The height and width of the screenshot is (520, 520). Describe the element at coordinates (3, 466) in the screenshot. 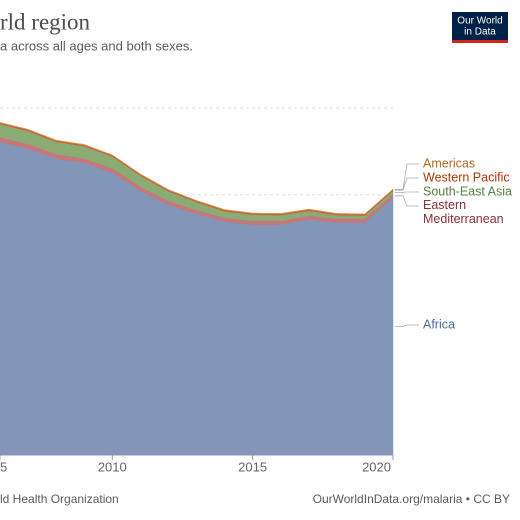

I see `x-tick-label: 5` at that location.